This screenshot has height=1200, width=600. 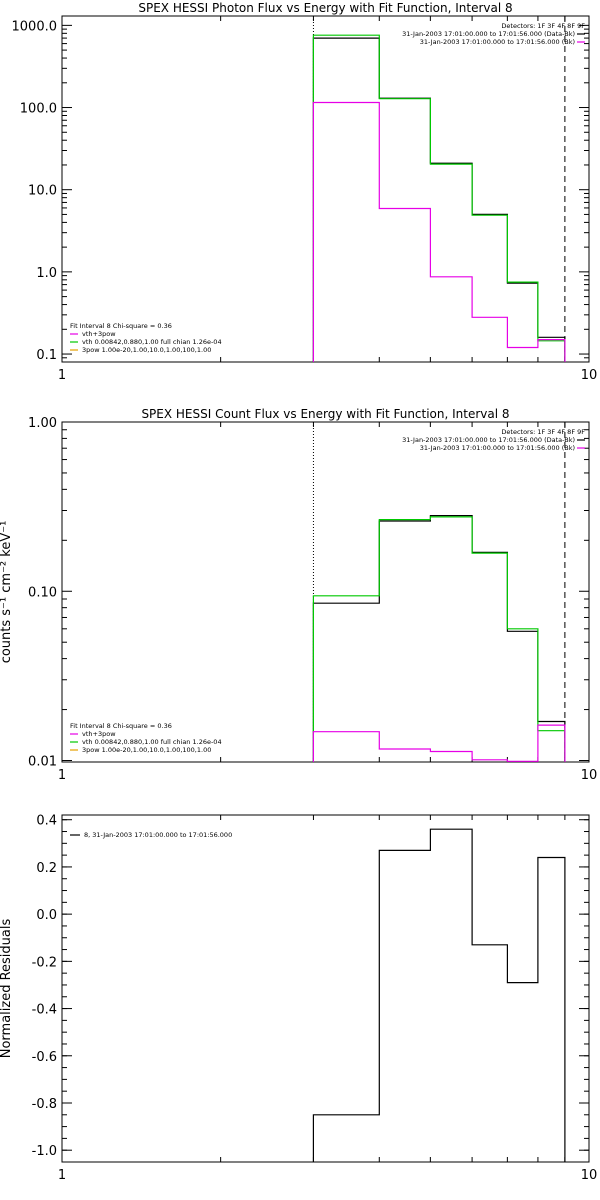 What do you see at coordinates (42, 762) in the screenshot?
I see `y-tick-label: 0.01` at bounding box center [42, 762].